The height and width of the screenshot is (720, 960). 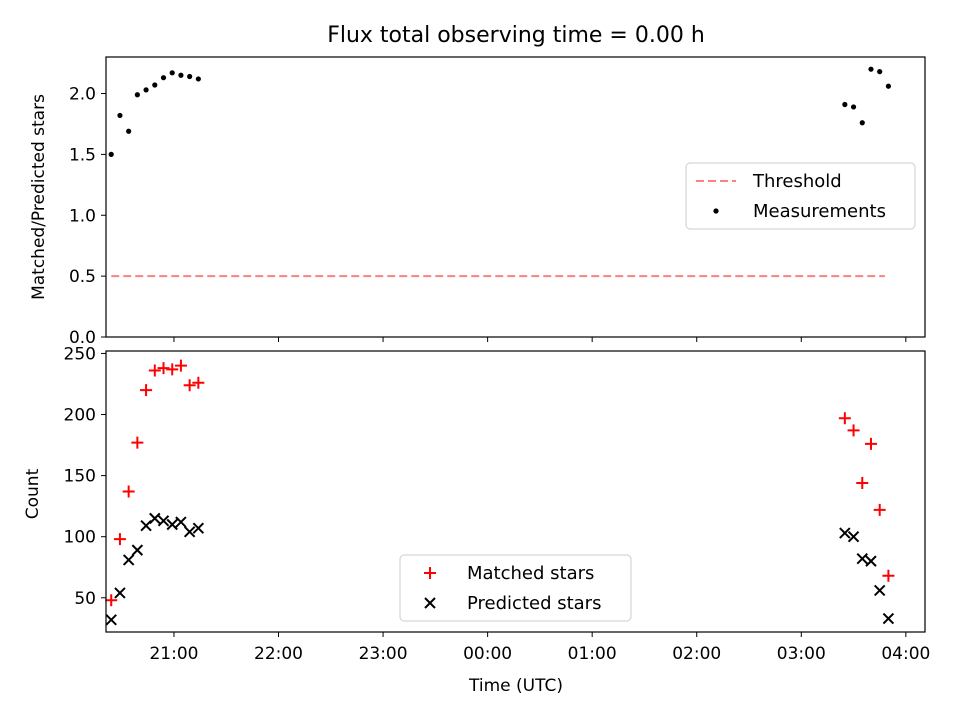 I want to click on counts-y-tick-label: 250, so click(x=80, y=354).